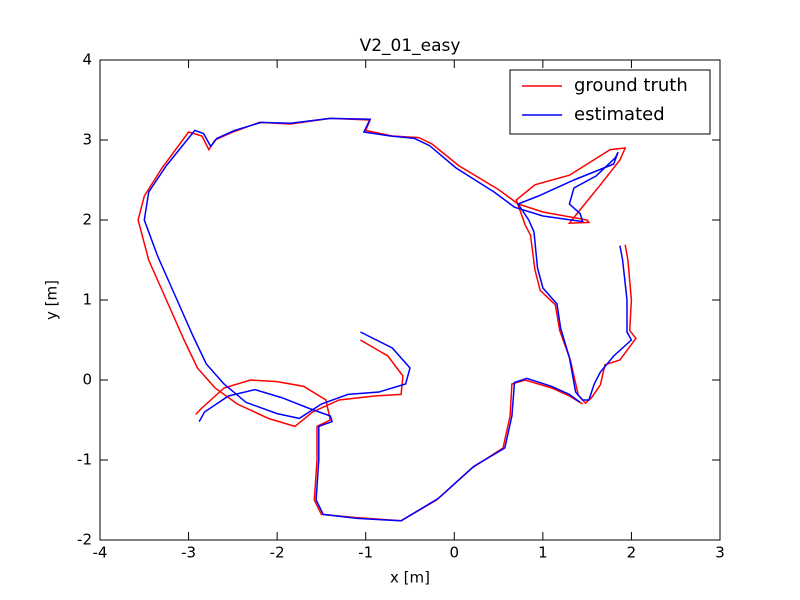 This screenshot has width=800, height=600. Describe the element at coordinates (84, 540) in the screenshot. I see `y-tick-label: -2` at that location.